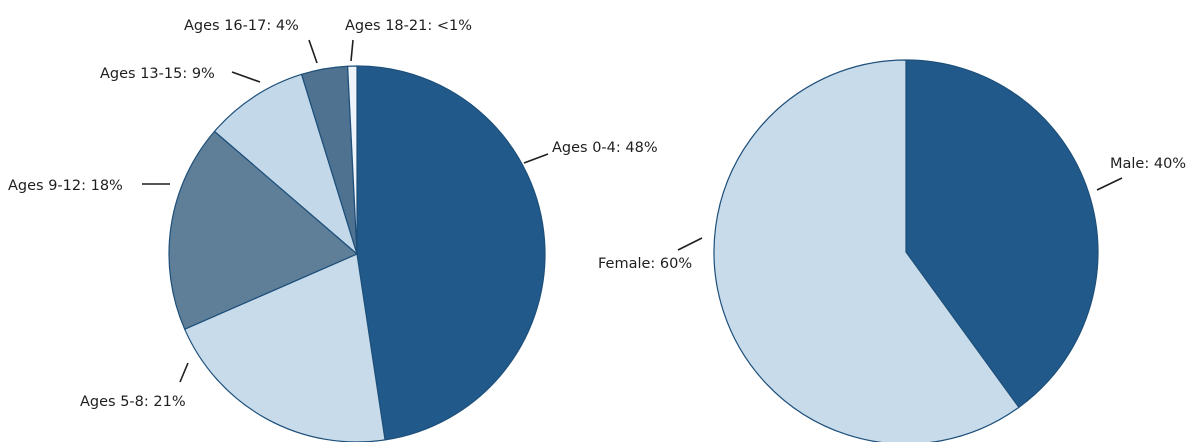  What do you see at coordinates (157, 74) in the screenshot?
I see `label-ages-13-15: Ages 13-15: 9%` at bounding box center [157, 74].